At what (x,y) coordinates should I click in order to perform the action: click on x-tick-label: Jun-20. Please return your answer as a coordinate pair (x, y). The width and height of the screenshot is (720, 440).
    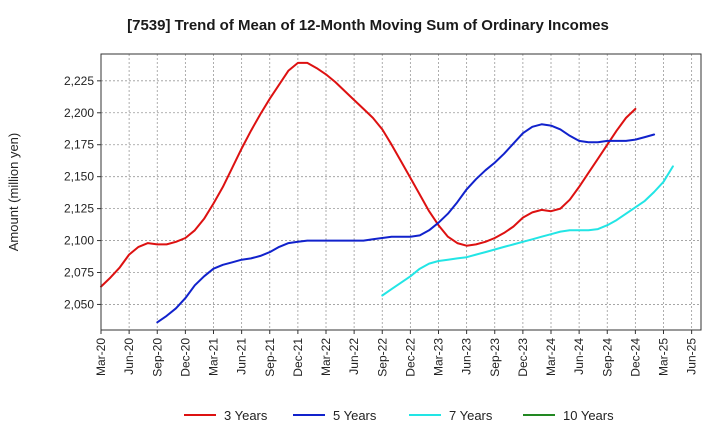
    Looking at the image, I should click on (129, 356).